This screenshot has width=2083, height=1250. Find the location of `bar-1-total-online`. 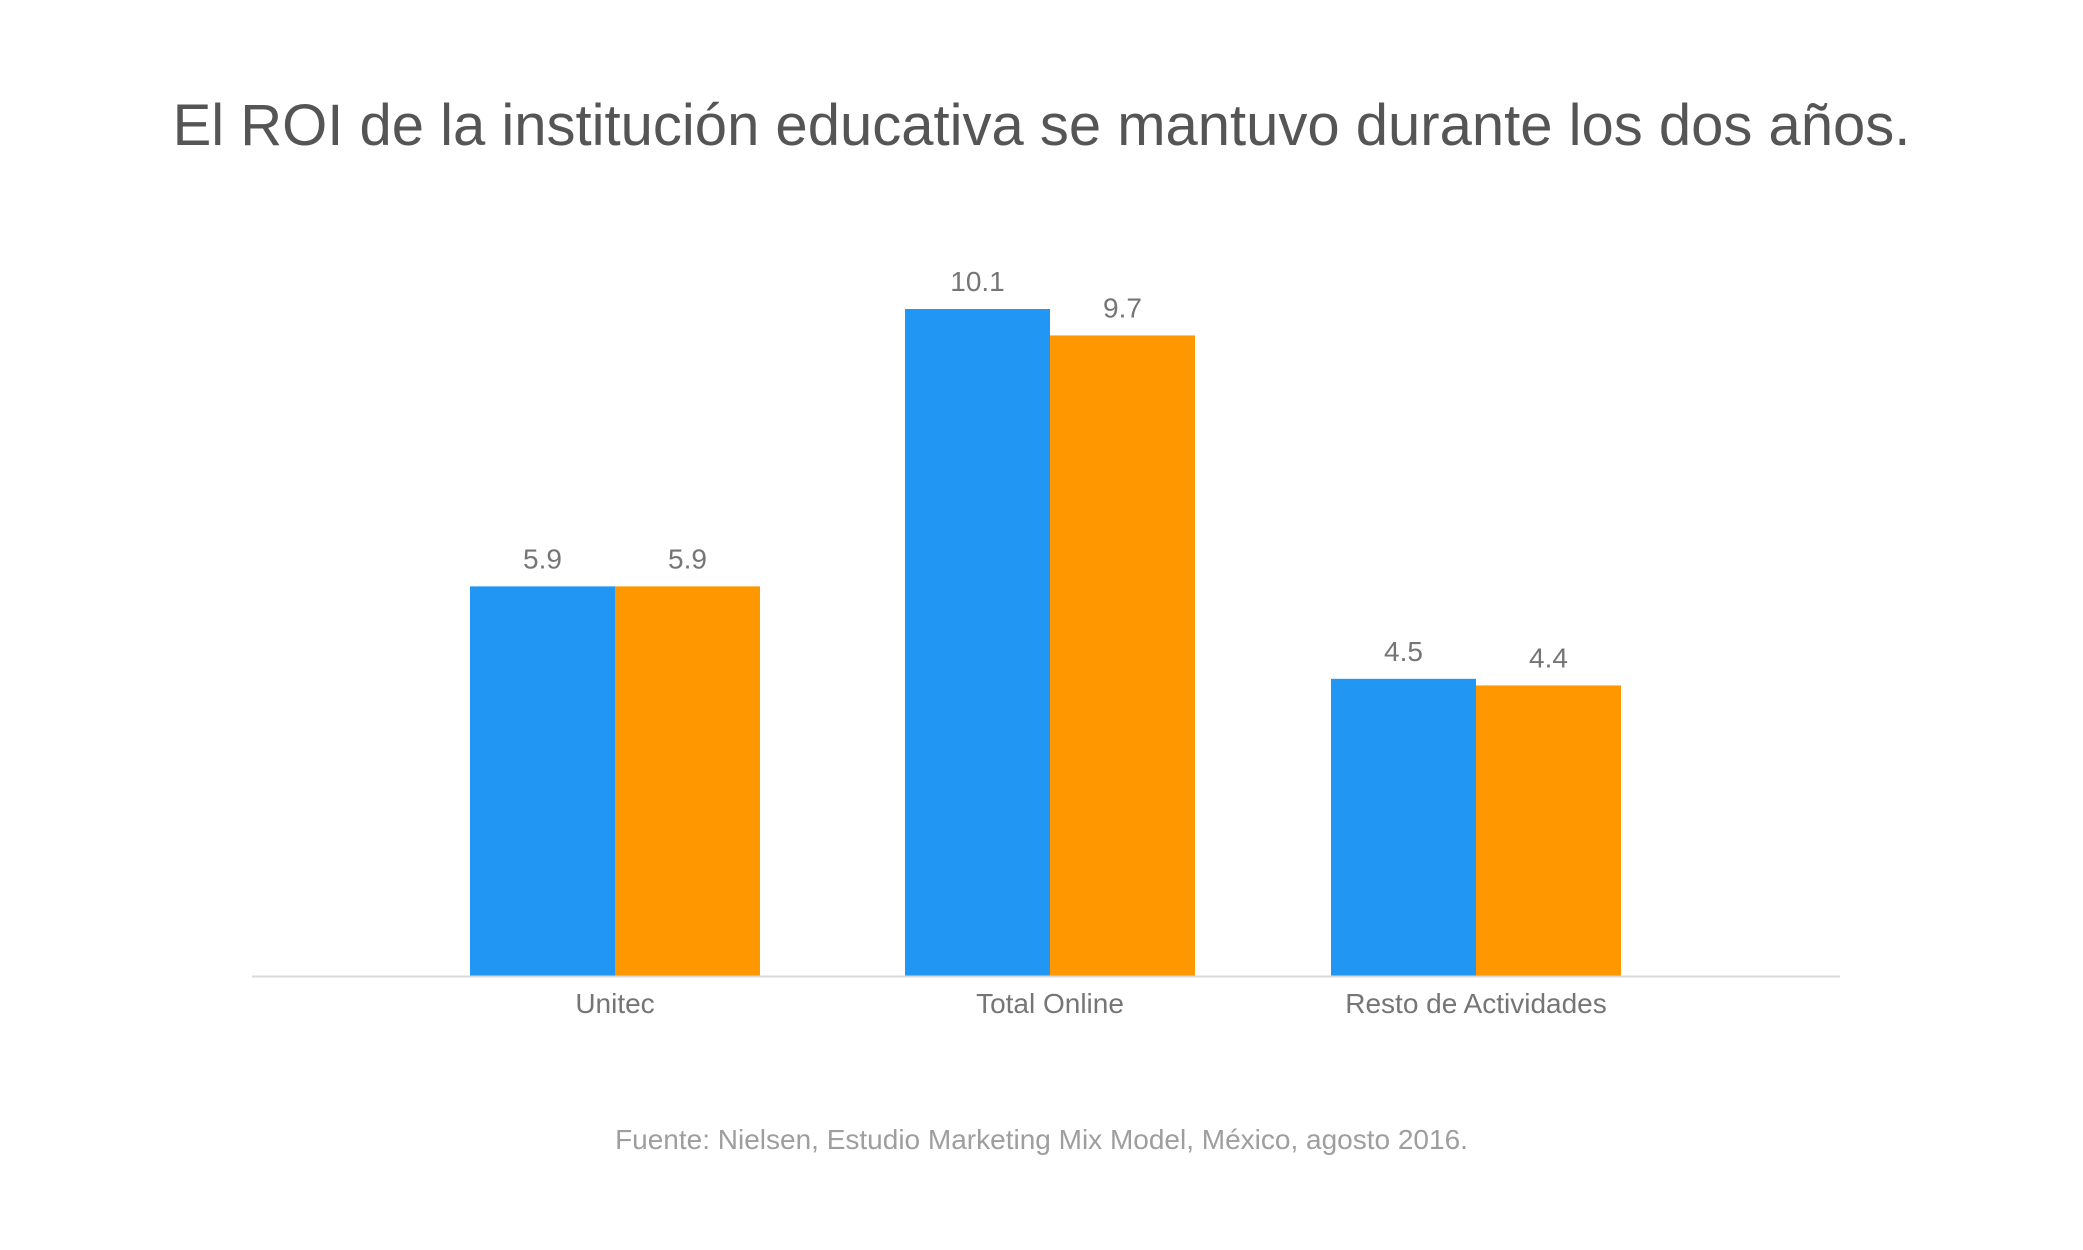

bar-1-total-online is located at coordinates (977, 642).